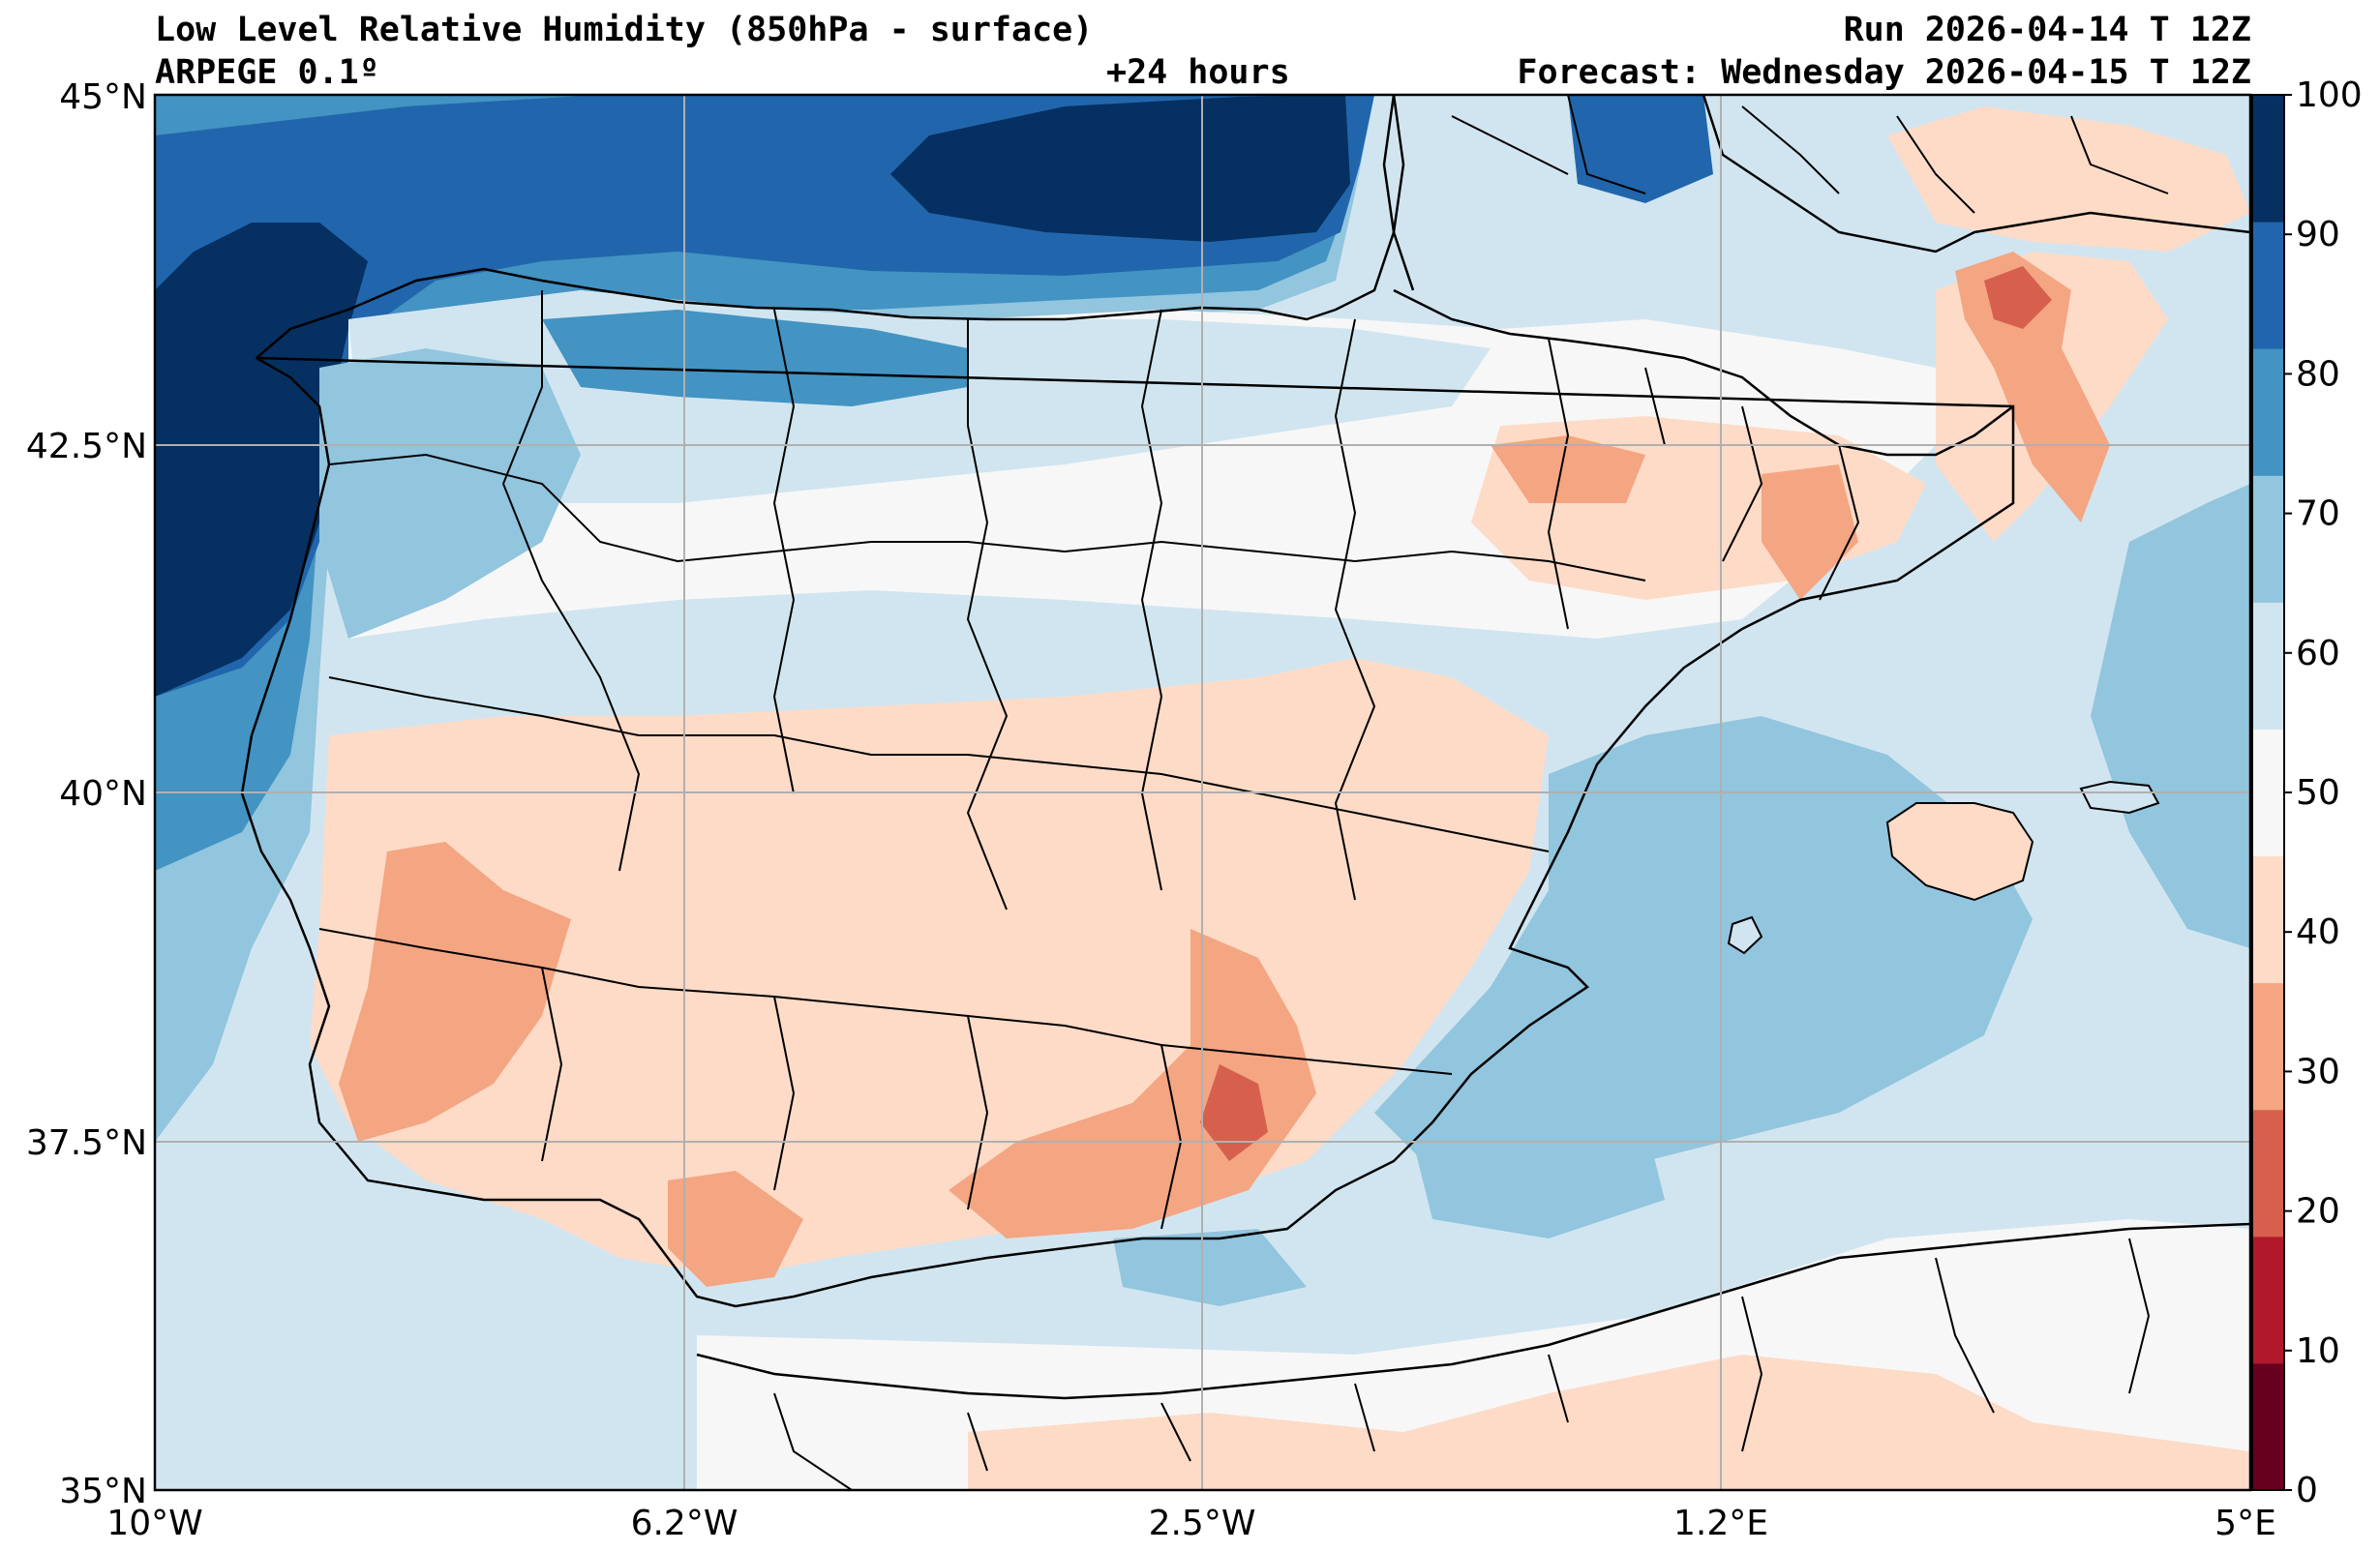 The width and height of the screenshot is (2380, 1552). What do you see at coordinates (2047, 30) in the screenshot?
I see `run-label: Run 2026-04-14 T 12Z` at bounding box center [2047, 30].